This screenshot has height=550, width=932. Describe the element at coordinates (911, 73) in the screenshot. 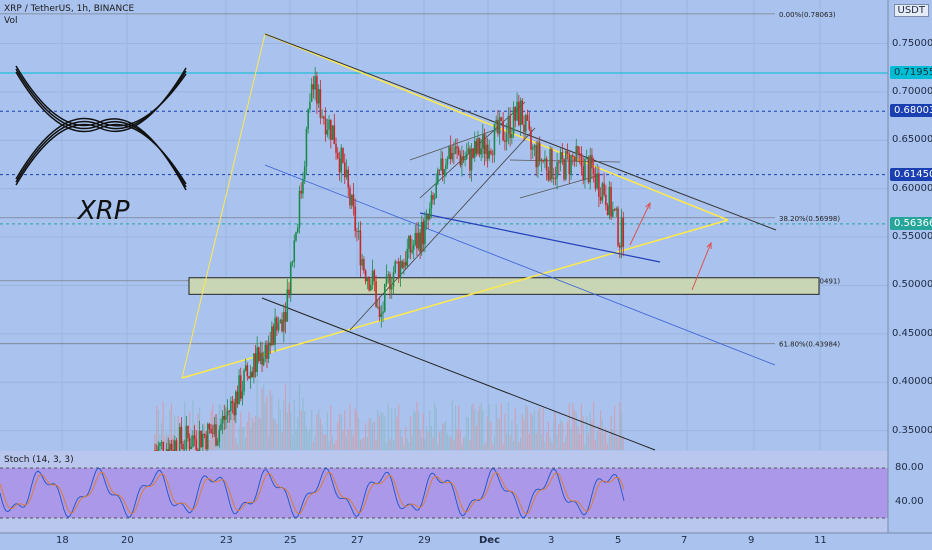

I see `price-badge: 0.71955` at that location.